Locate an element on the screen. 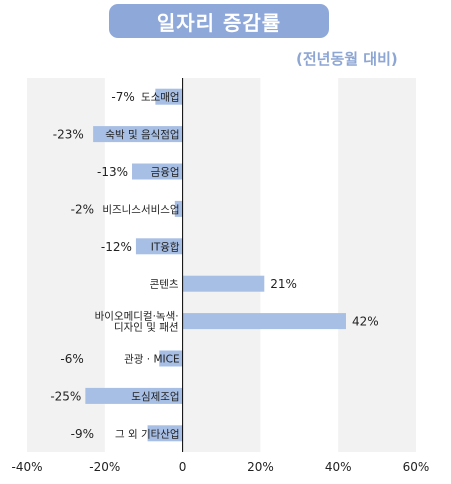 The width and height of the screenshot is (451, 484). category-label: 관광 · MICE is located at coordinates (151, 360).